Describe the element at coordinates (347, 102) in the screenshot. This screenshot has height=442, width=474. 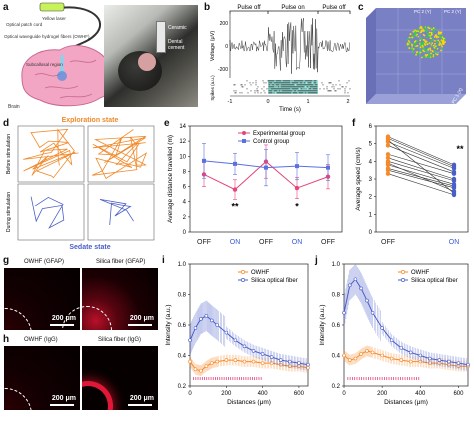
I see `xtick-b-3: 2` at that location.